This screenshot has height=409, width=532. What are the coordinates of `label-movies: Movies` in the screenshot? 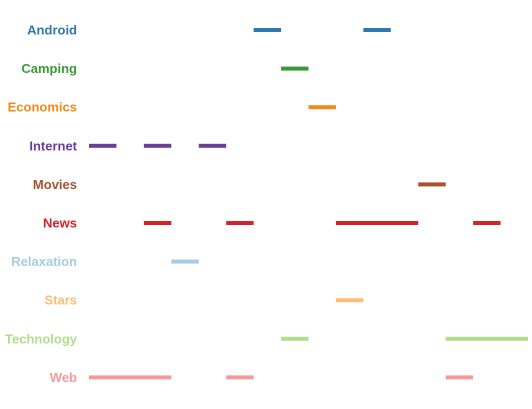 It's located at (55, 184).